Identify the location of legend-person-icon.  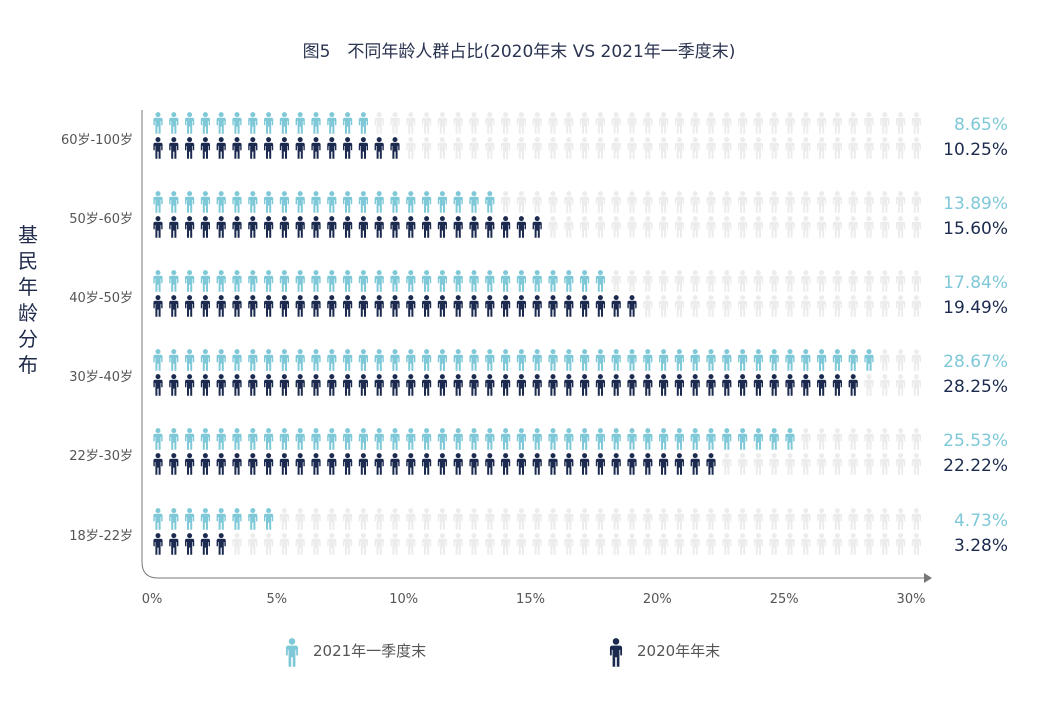
(292, 652).